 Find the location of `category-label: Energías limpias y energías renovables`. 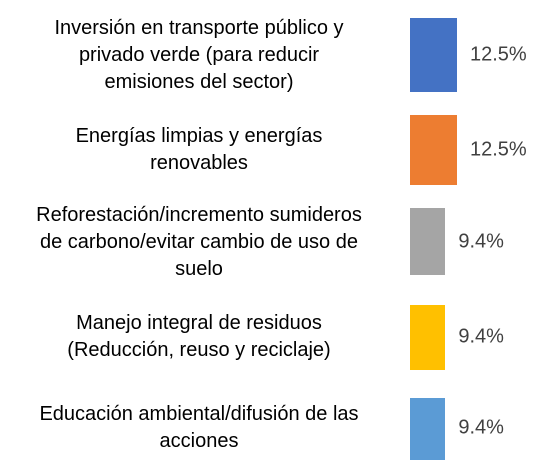

category-label: Energías limpias y energías renovables is located at coordinates (199, 149).